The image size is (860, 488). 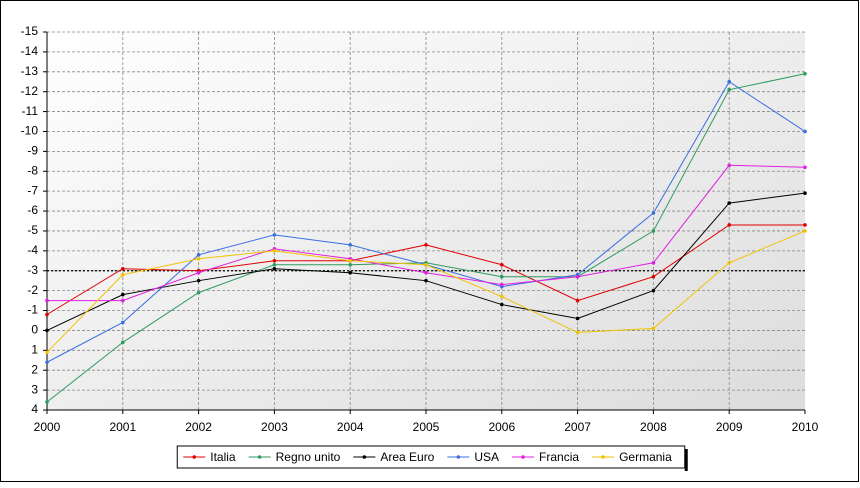 I want to click on y-tick-label: 1, so click(x=34, y=349).